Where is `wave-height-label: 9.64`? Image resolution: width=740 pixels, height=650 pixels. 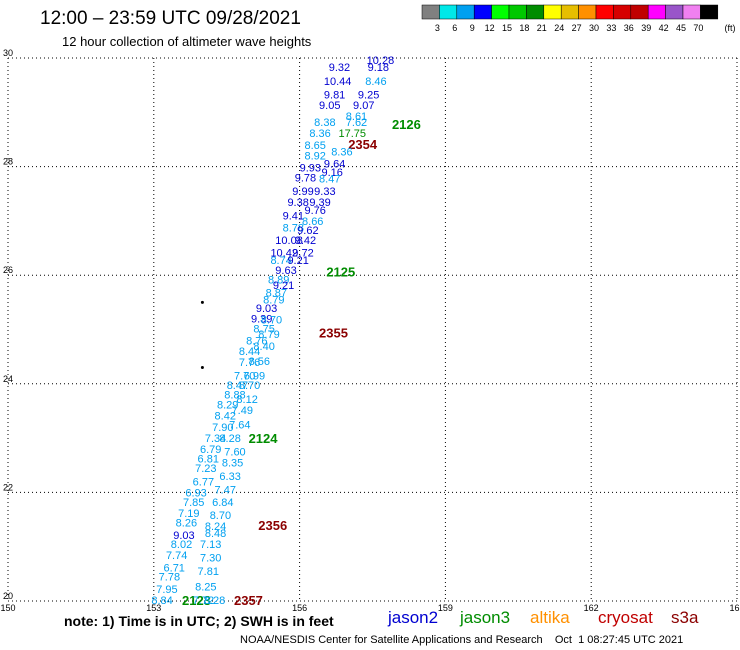
wave-height-label: 9.64 is located at coordinates (334, 164).